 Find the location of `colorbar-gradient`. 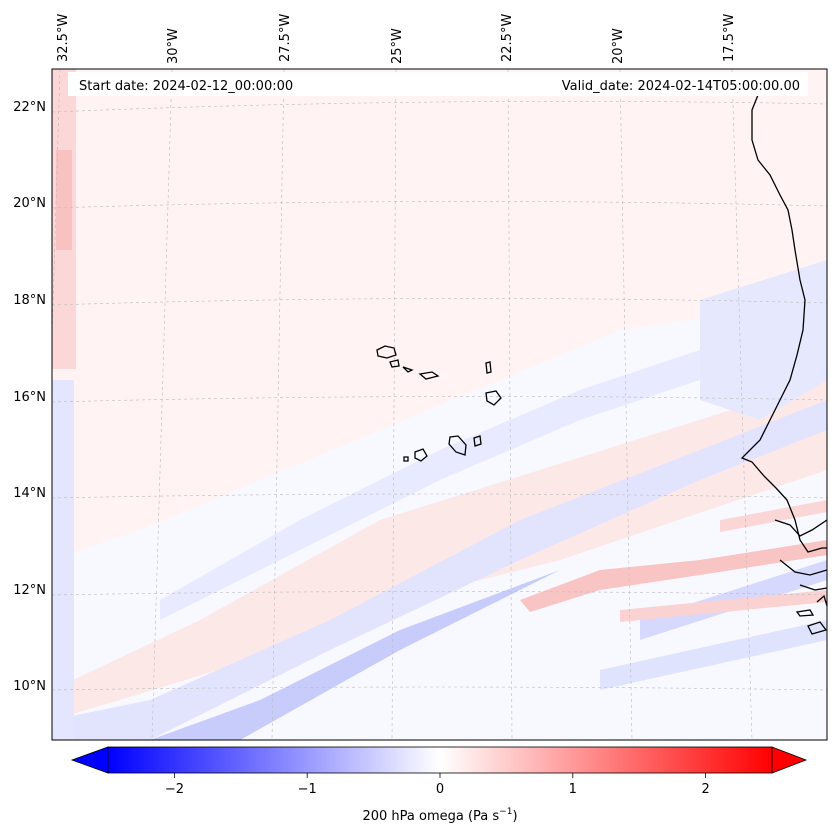

colorbar-gradient is located at coordinates (440, 760).